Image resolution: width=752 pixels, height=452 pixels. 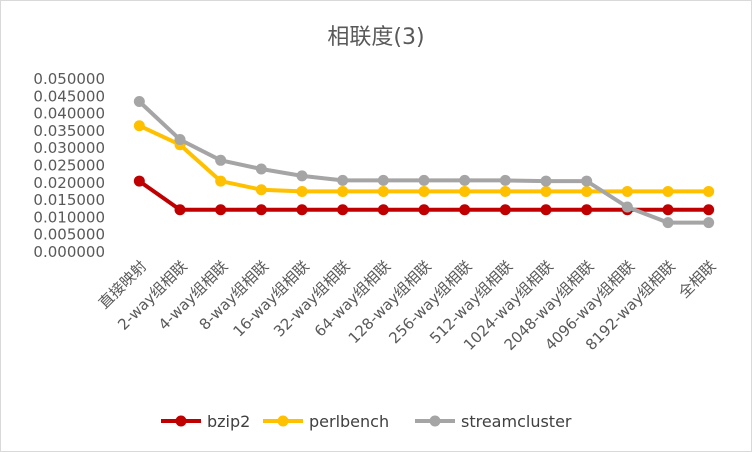 What do you see at coordinates (69, 217) in the screenshot?
I see `y-tick-label: 0.010000` at bounding box center [69, 217].